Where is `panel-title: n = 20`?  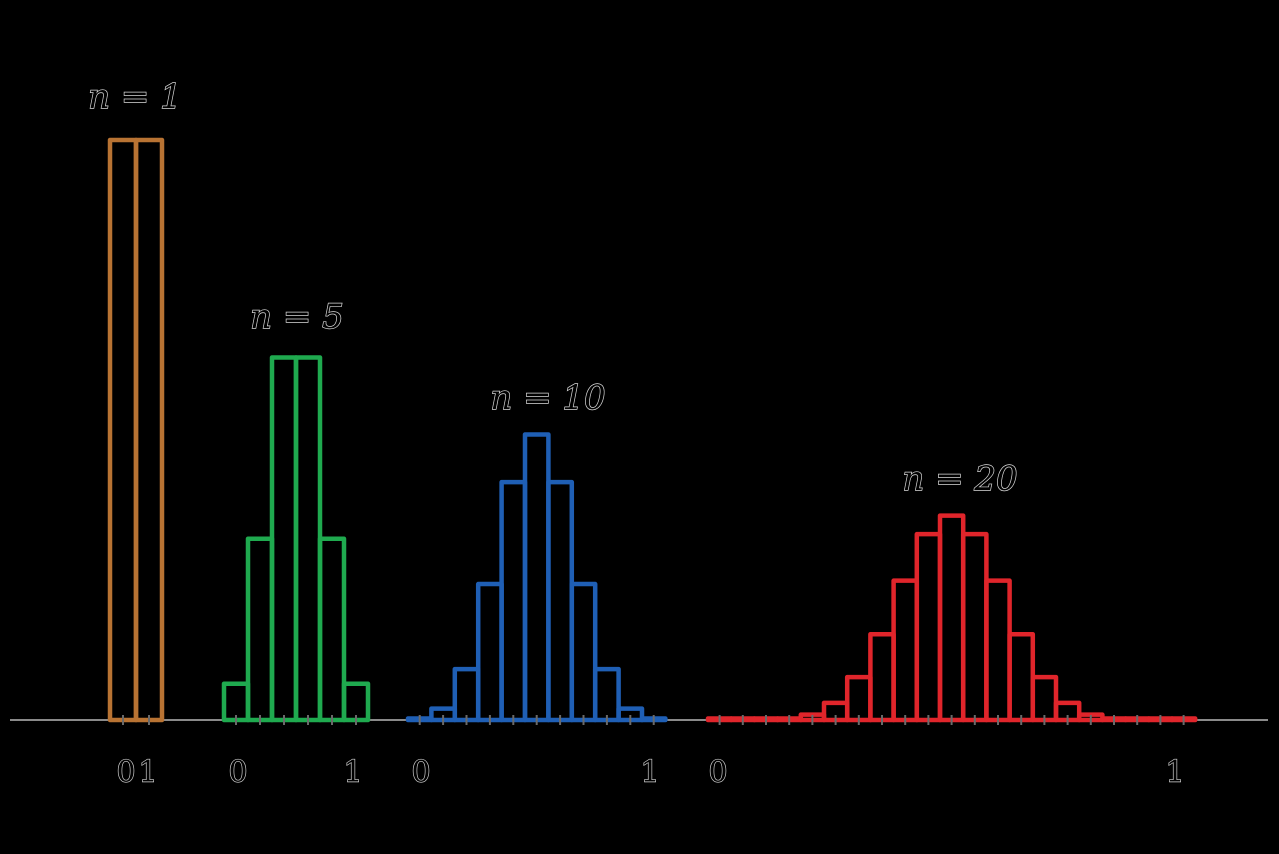 panel-title: n = 20 is located at coordinates (959, 479).